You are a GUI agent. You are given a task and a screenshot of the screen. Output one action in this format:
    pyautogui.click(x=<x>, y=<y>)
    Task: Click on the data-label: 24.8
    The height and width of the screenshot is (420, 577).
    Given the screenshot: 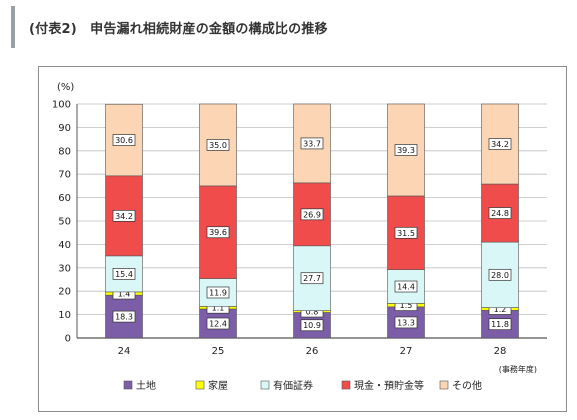 What is the action you would take?
    pyautogui.click(x=500, y=213)
    